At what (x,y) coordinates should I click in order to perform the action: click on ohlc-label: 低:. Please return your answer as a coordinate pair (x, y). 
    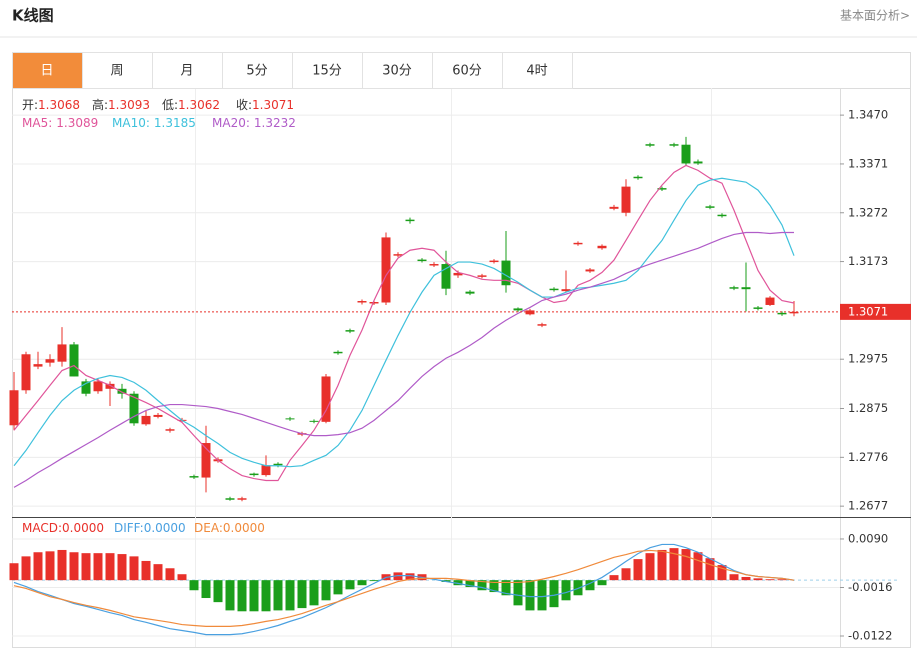
    Looking at the image, I should click on (170, 105).